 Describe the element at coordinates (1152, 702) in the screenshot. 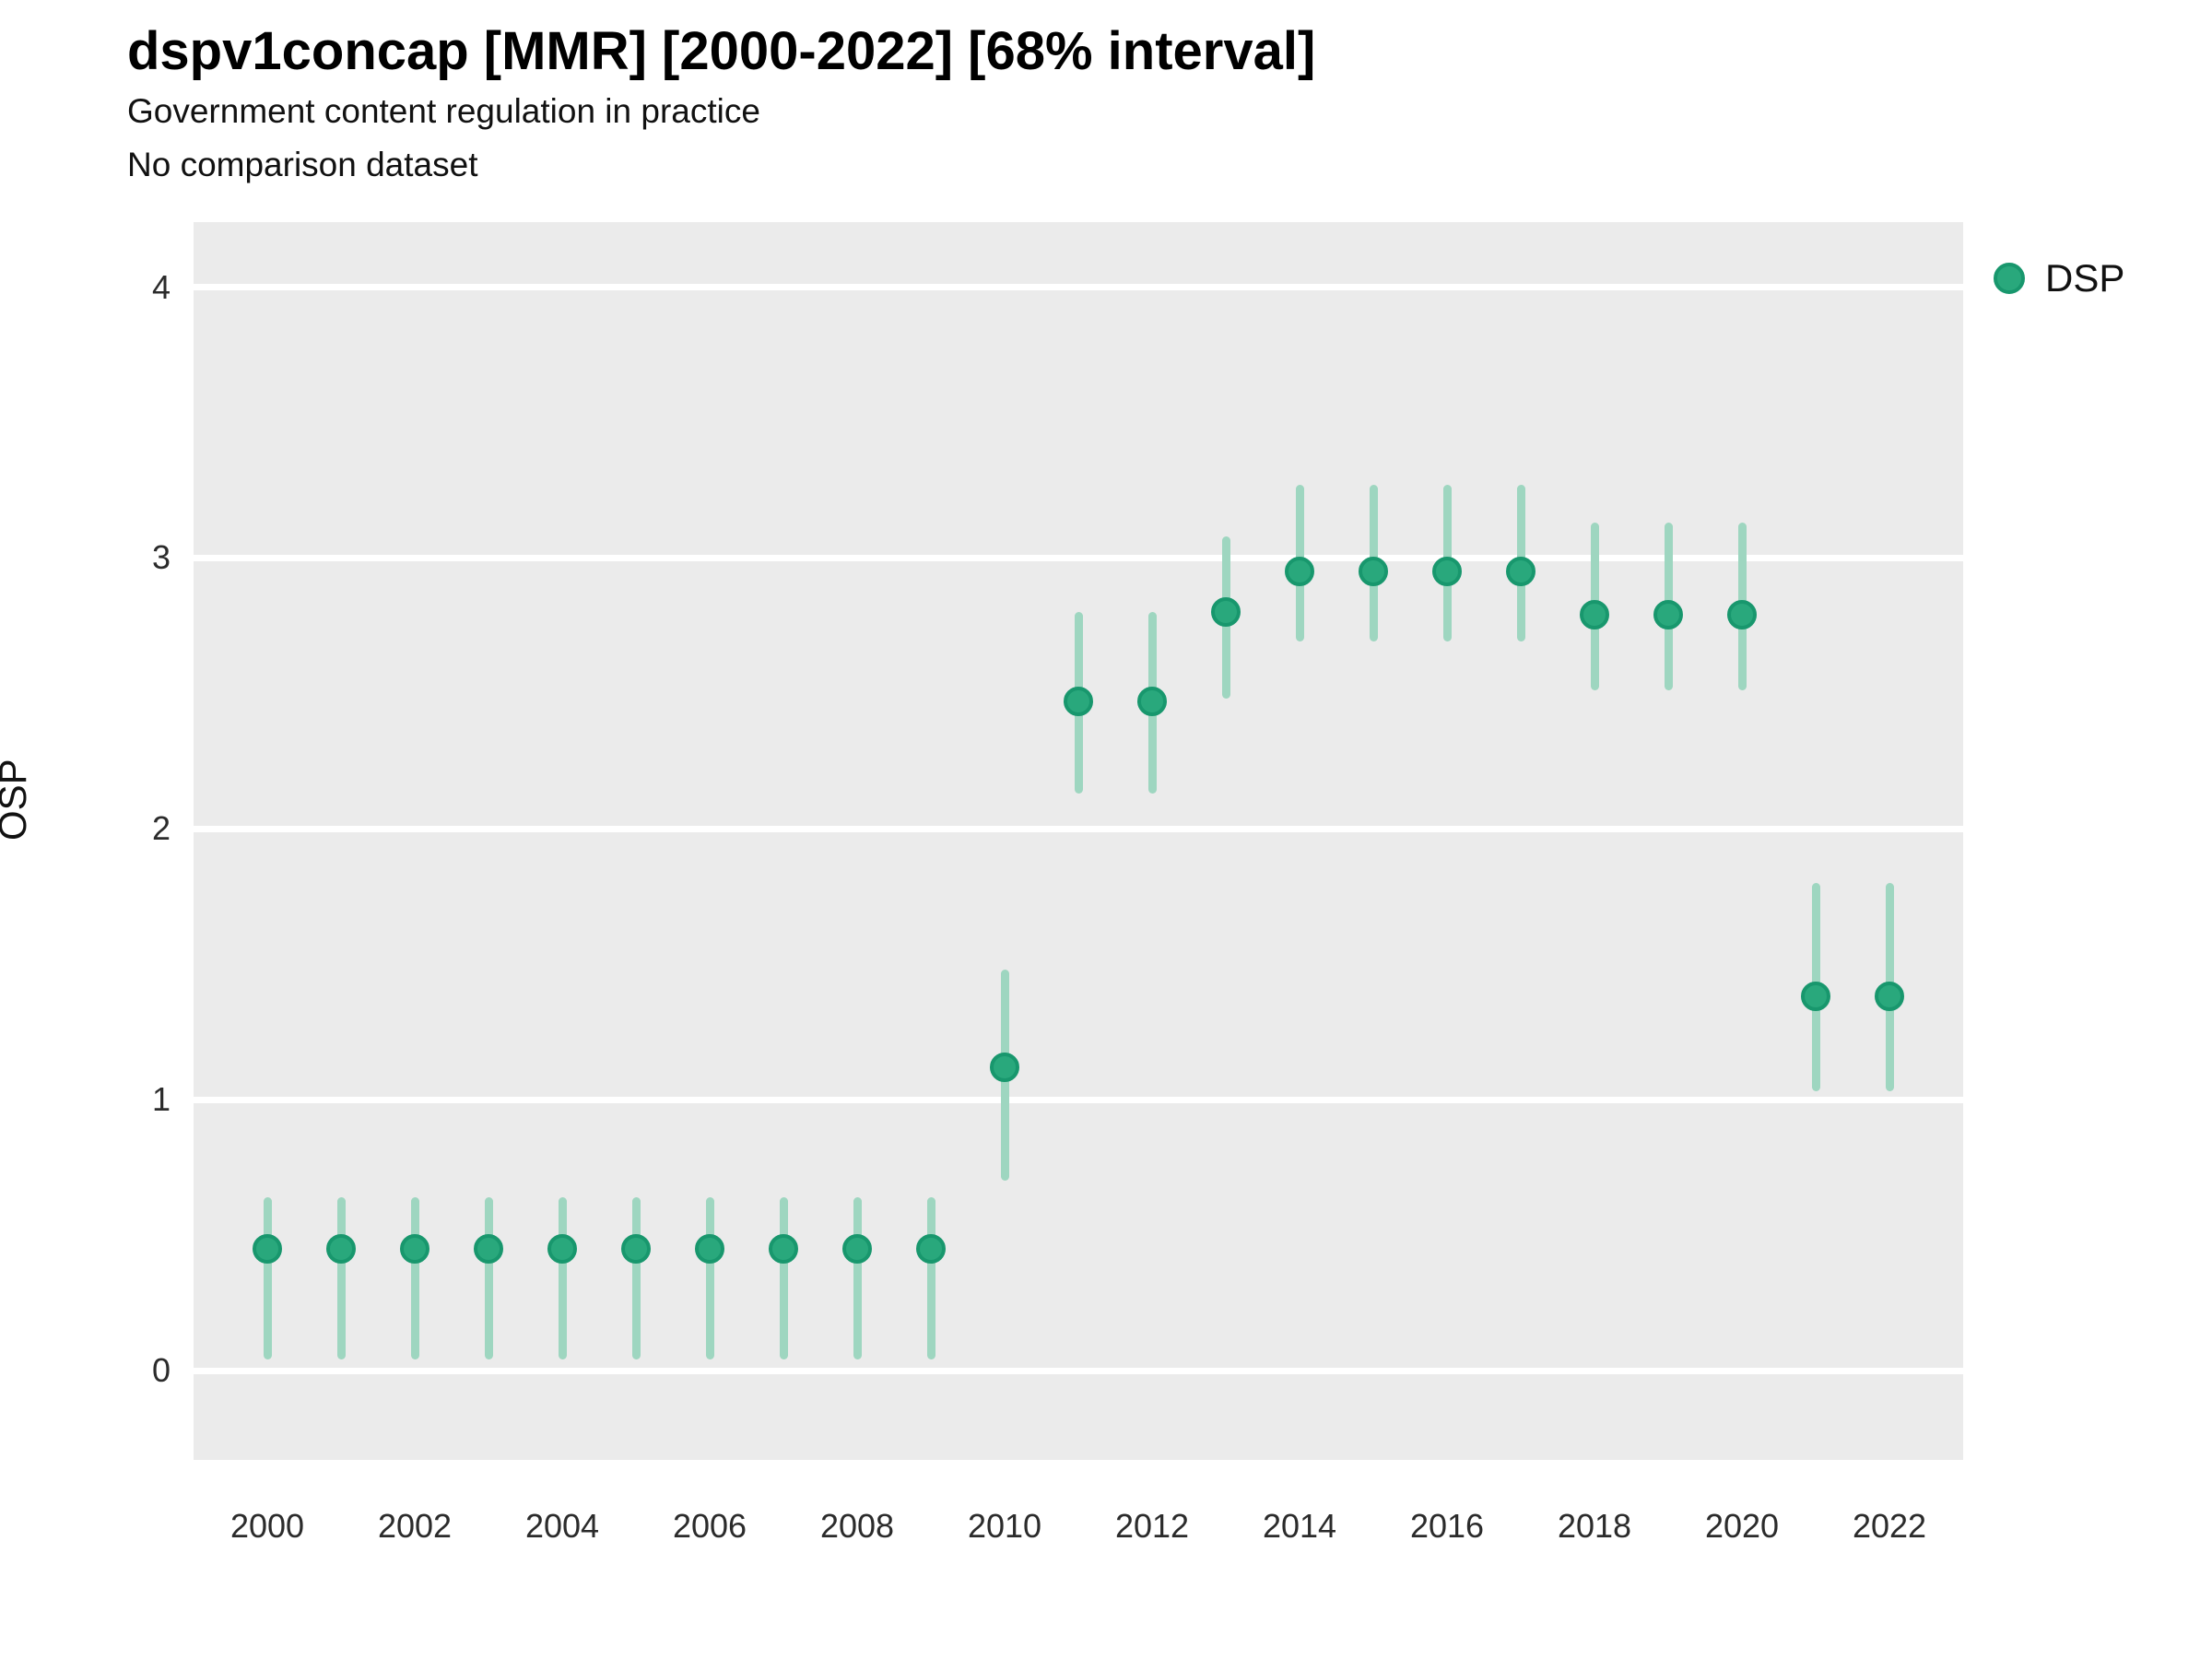

I see `point-dsp-2012` at that location.